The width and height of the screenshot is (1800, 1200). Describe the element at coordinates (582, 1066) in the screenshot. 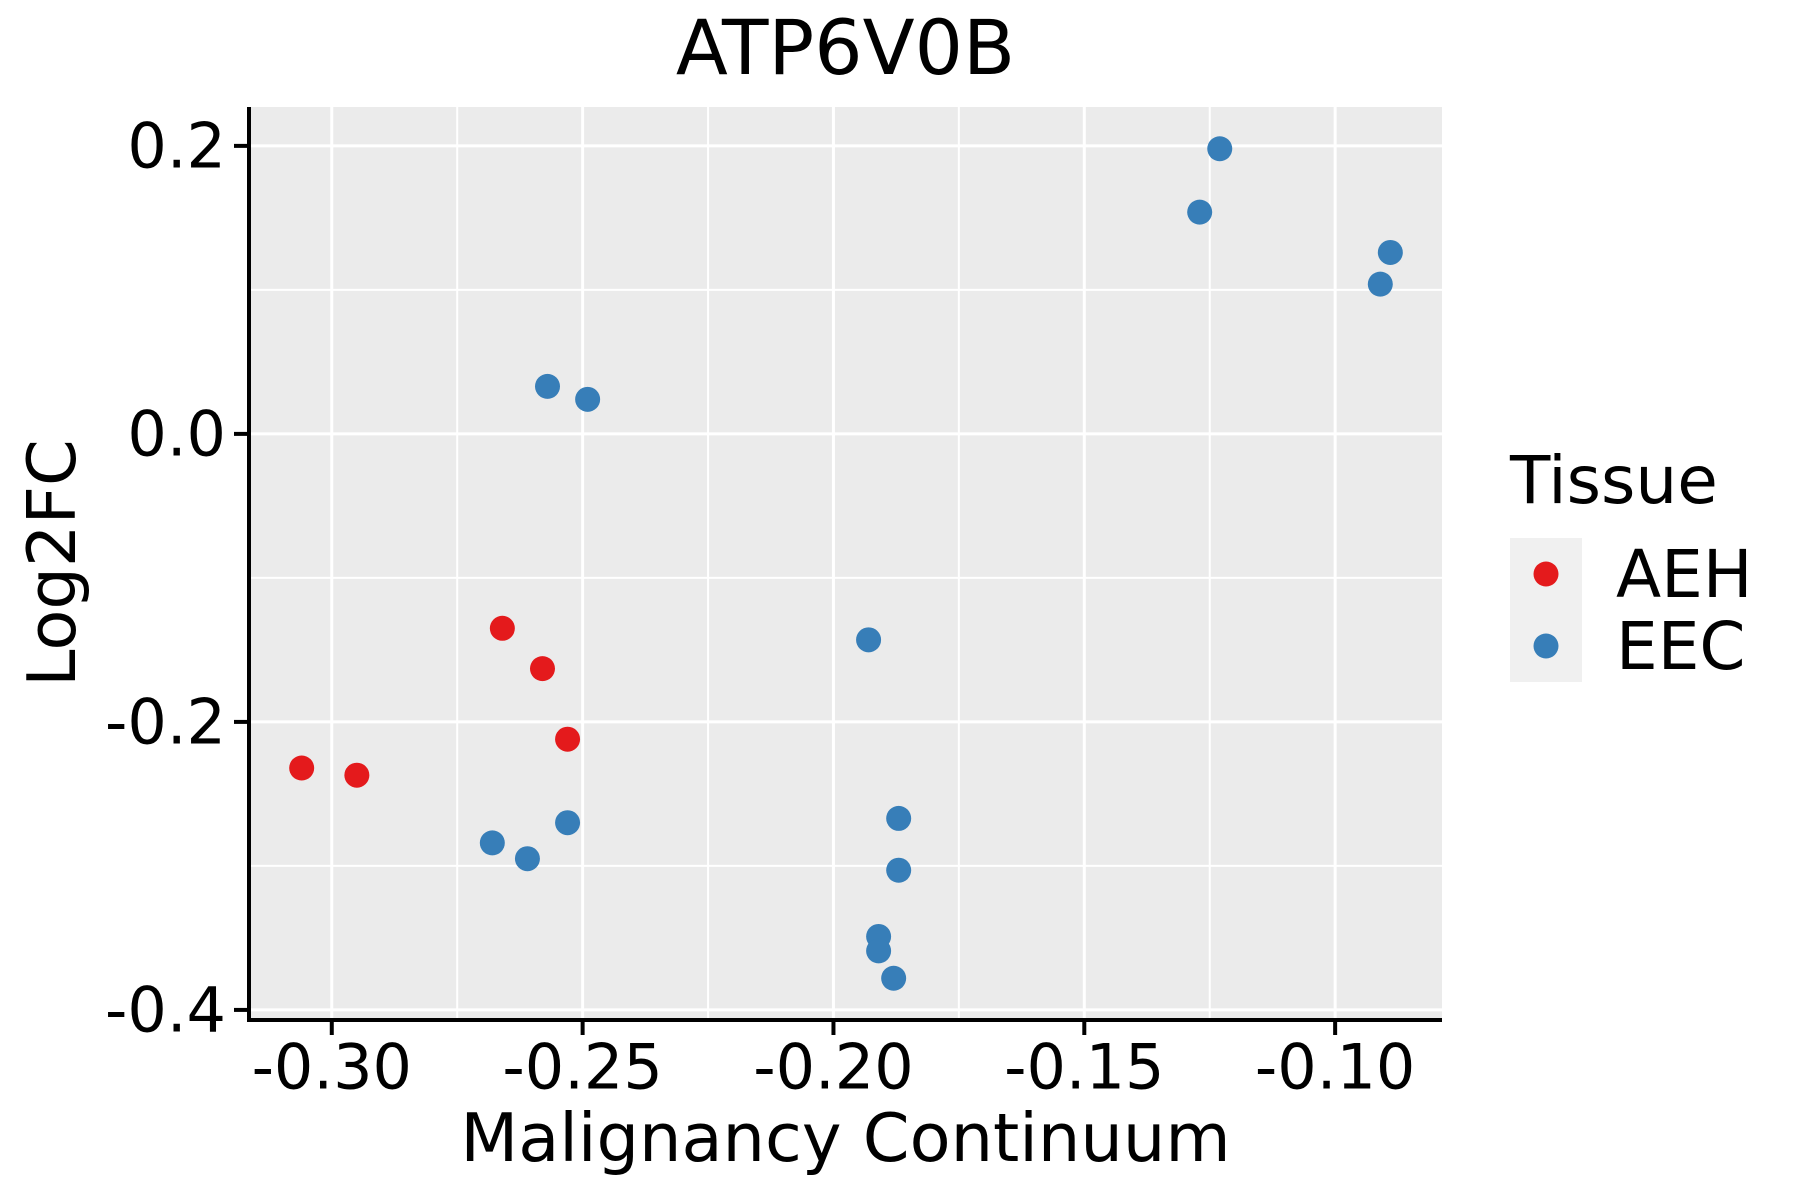

I see `x-tick-label: -0.25` at that location.